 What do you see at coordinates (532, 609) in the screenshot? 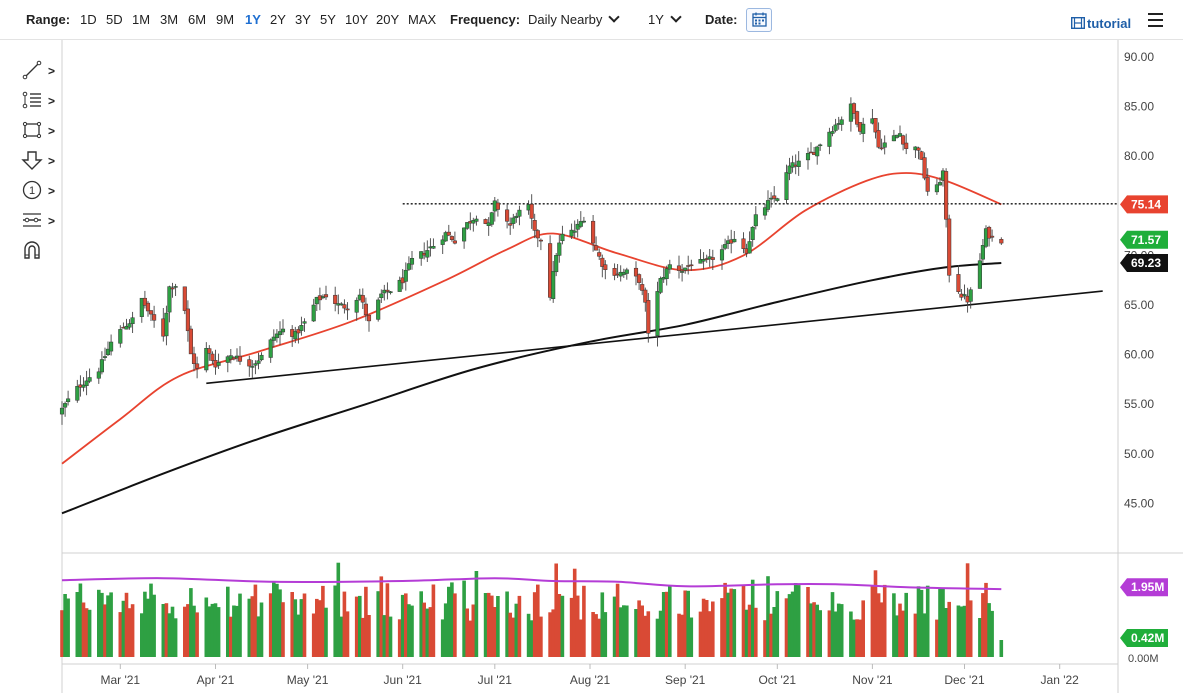
I see `volume-bars` at bounding box center [532, 609].